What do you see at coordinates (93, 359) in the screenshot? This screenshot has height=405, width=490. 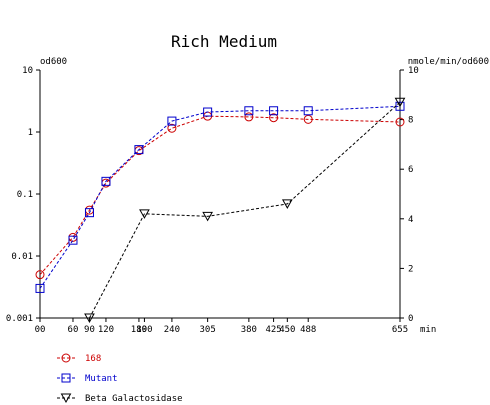 I see `legend-label: 168` at bounding box center [93, 359].